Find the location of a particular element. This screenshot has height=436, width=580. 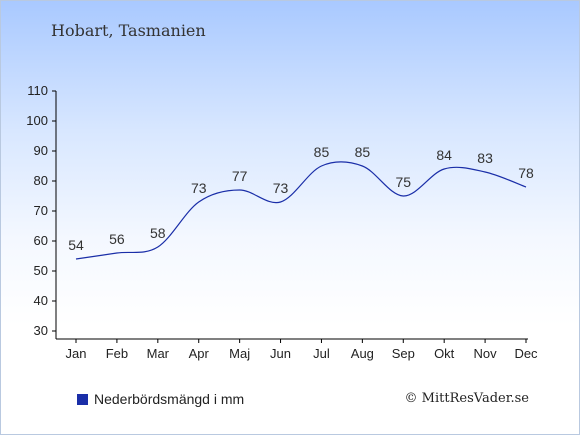

y-tick-label: 50 is located at coordinates (41, 270).